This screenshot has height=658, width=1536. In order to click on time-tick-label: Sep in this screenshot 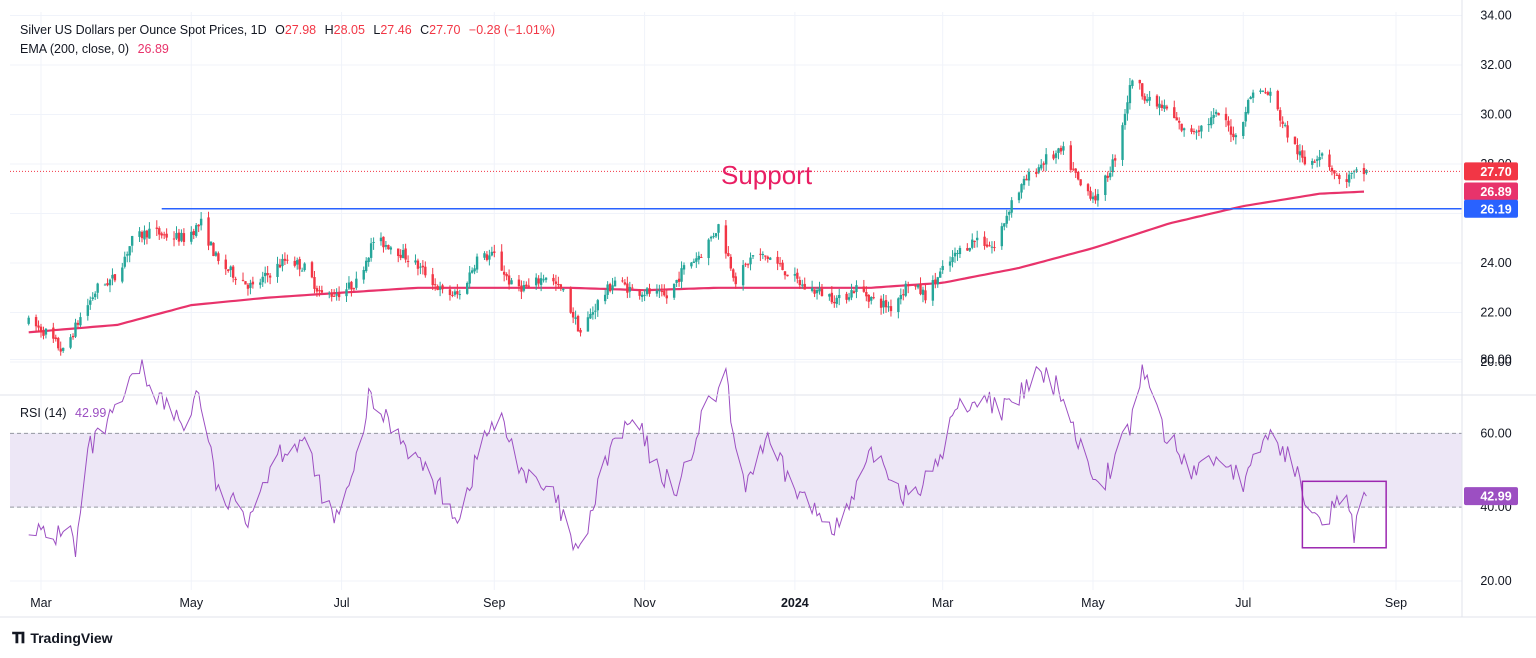, I will do `click(494, 603)`.